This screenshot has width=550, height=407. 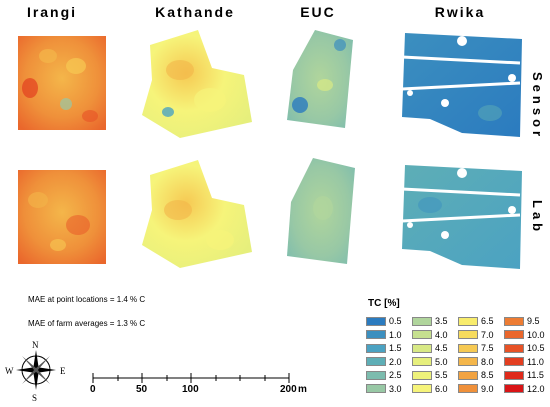 I want to click on map-euc-sensor, so click(x=320, y=79).